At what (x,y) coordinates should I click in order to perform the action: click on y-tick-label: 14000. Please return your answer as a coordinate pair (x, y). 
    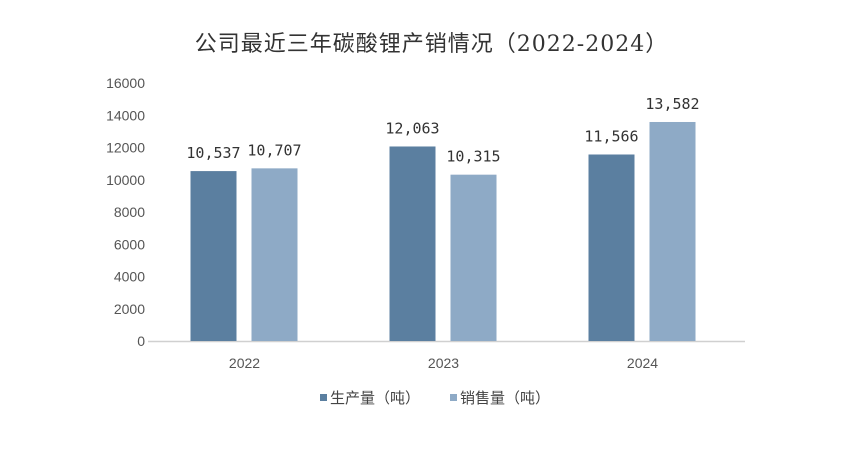
    Looking at the image, I should click on (125, 115).